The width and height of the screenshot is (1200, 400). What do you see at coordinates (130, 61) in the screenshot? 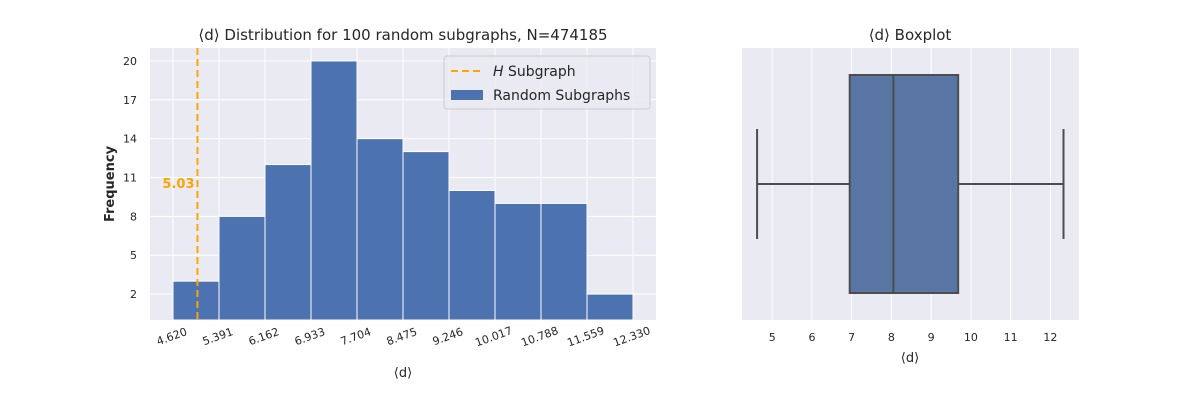
I see `histogram-y-tick-label: 20` at bounding box center [130, 61].